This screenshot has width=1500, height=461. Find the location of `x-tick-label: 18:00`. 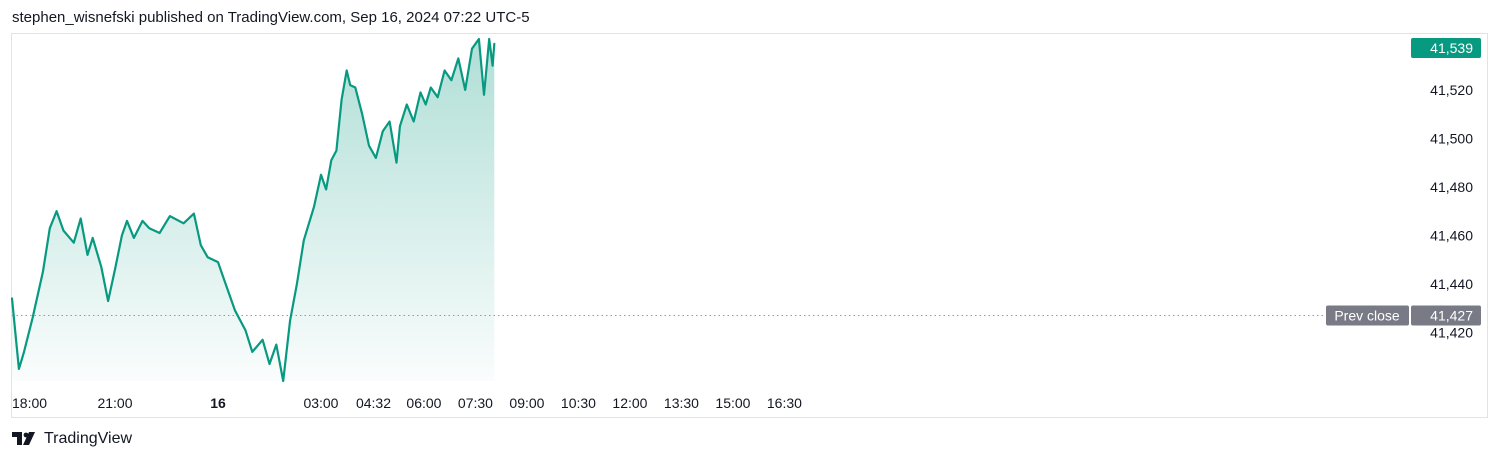

x-tick-label: 18:00 is located at coordinates (29, 403).